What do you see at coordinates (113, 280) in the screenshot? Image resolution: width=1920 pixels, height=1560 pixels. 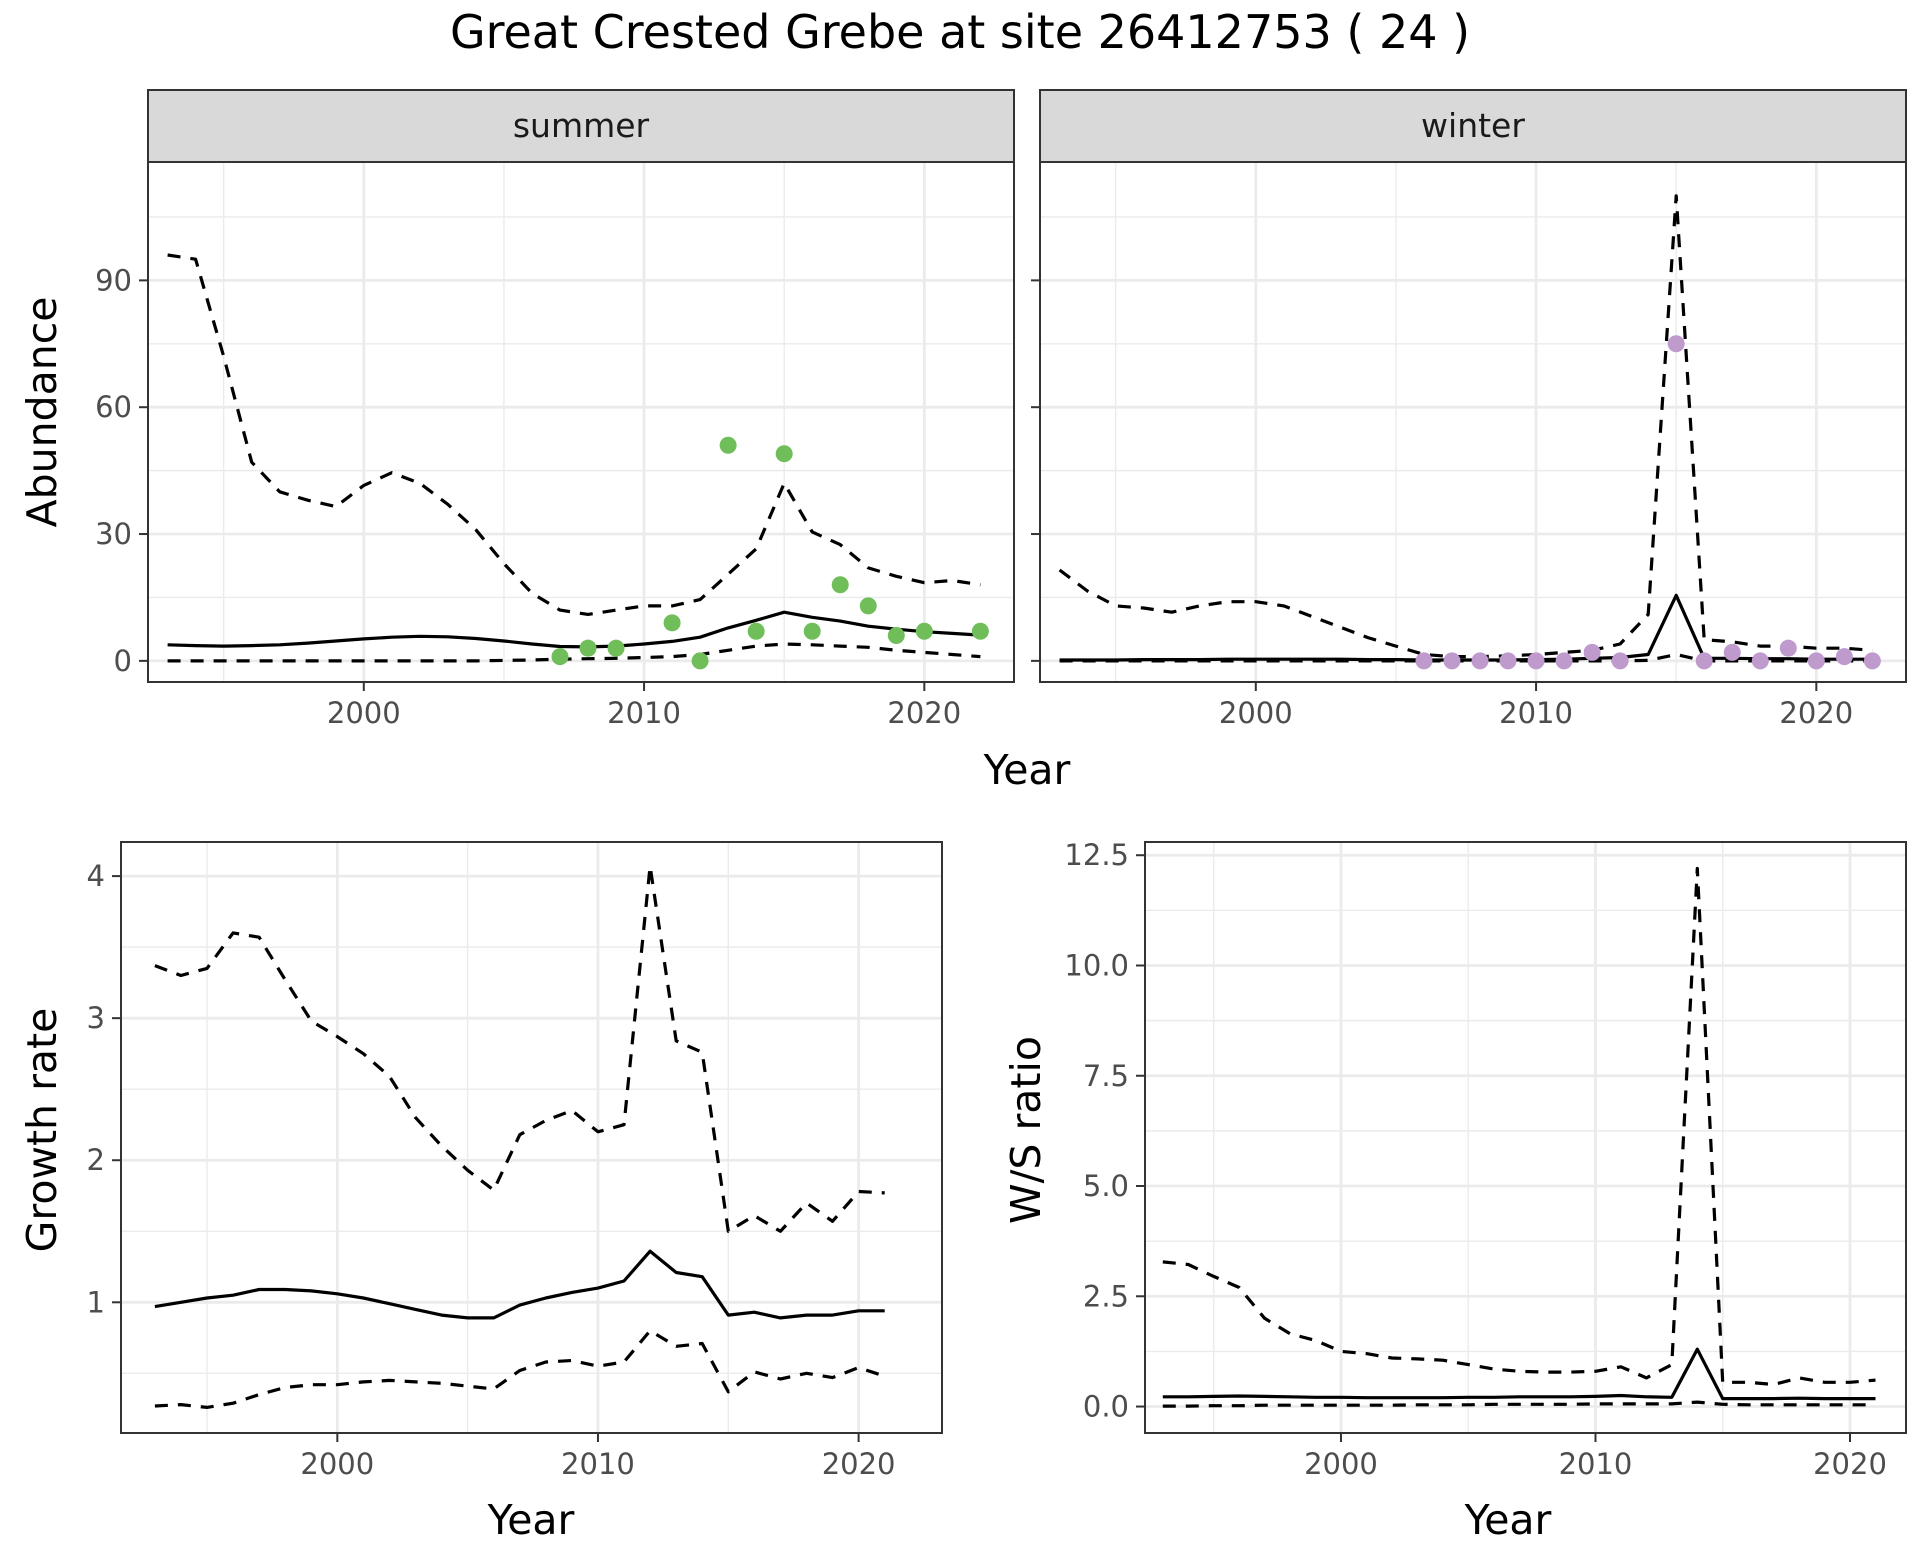 I see `y-tick-label: 90` at bounding box center [113, 280].